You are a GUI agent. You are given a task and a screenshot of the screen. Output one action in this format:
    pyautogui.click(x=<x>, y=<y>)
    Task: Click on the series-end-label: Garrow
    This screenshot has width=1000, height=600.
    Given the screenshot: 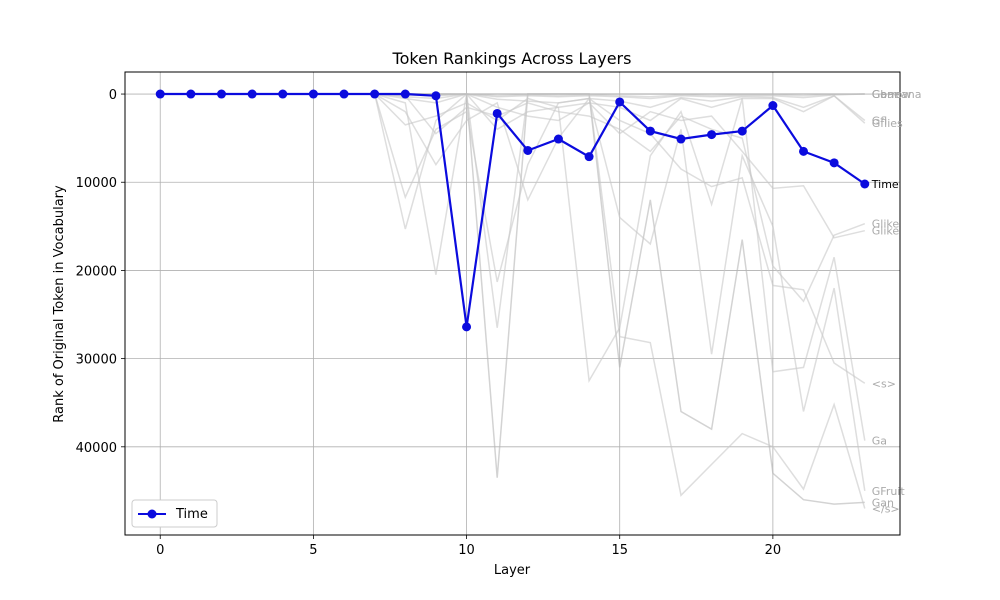 What is the action you would take?
    pyautogui.click(x=892, y=94)
    